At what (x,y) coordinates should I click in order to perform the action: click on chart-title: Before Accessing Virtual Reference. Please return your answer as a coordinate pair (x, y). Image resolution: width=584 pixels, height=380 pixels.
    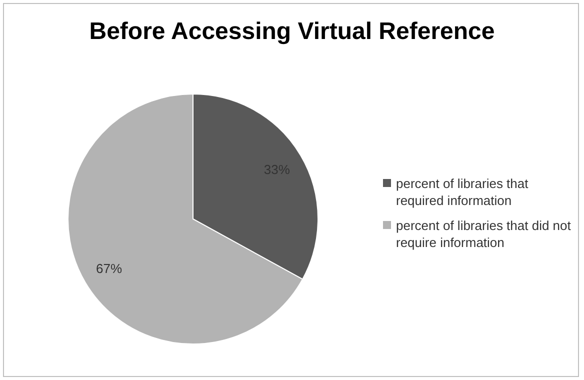
    Looking at the image, I should click on (292, 32).